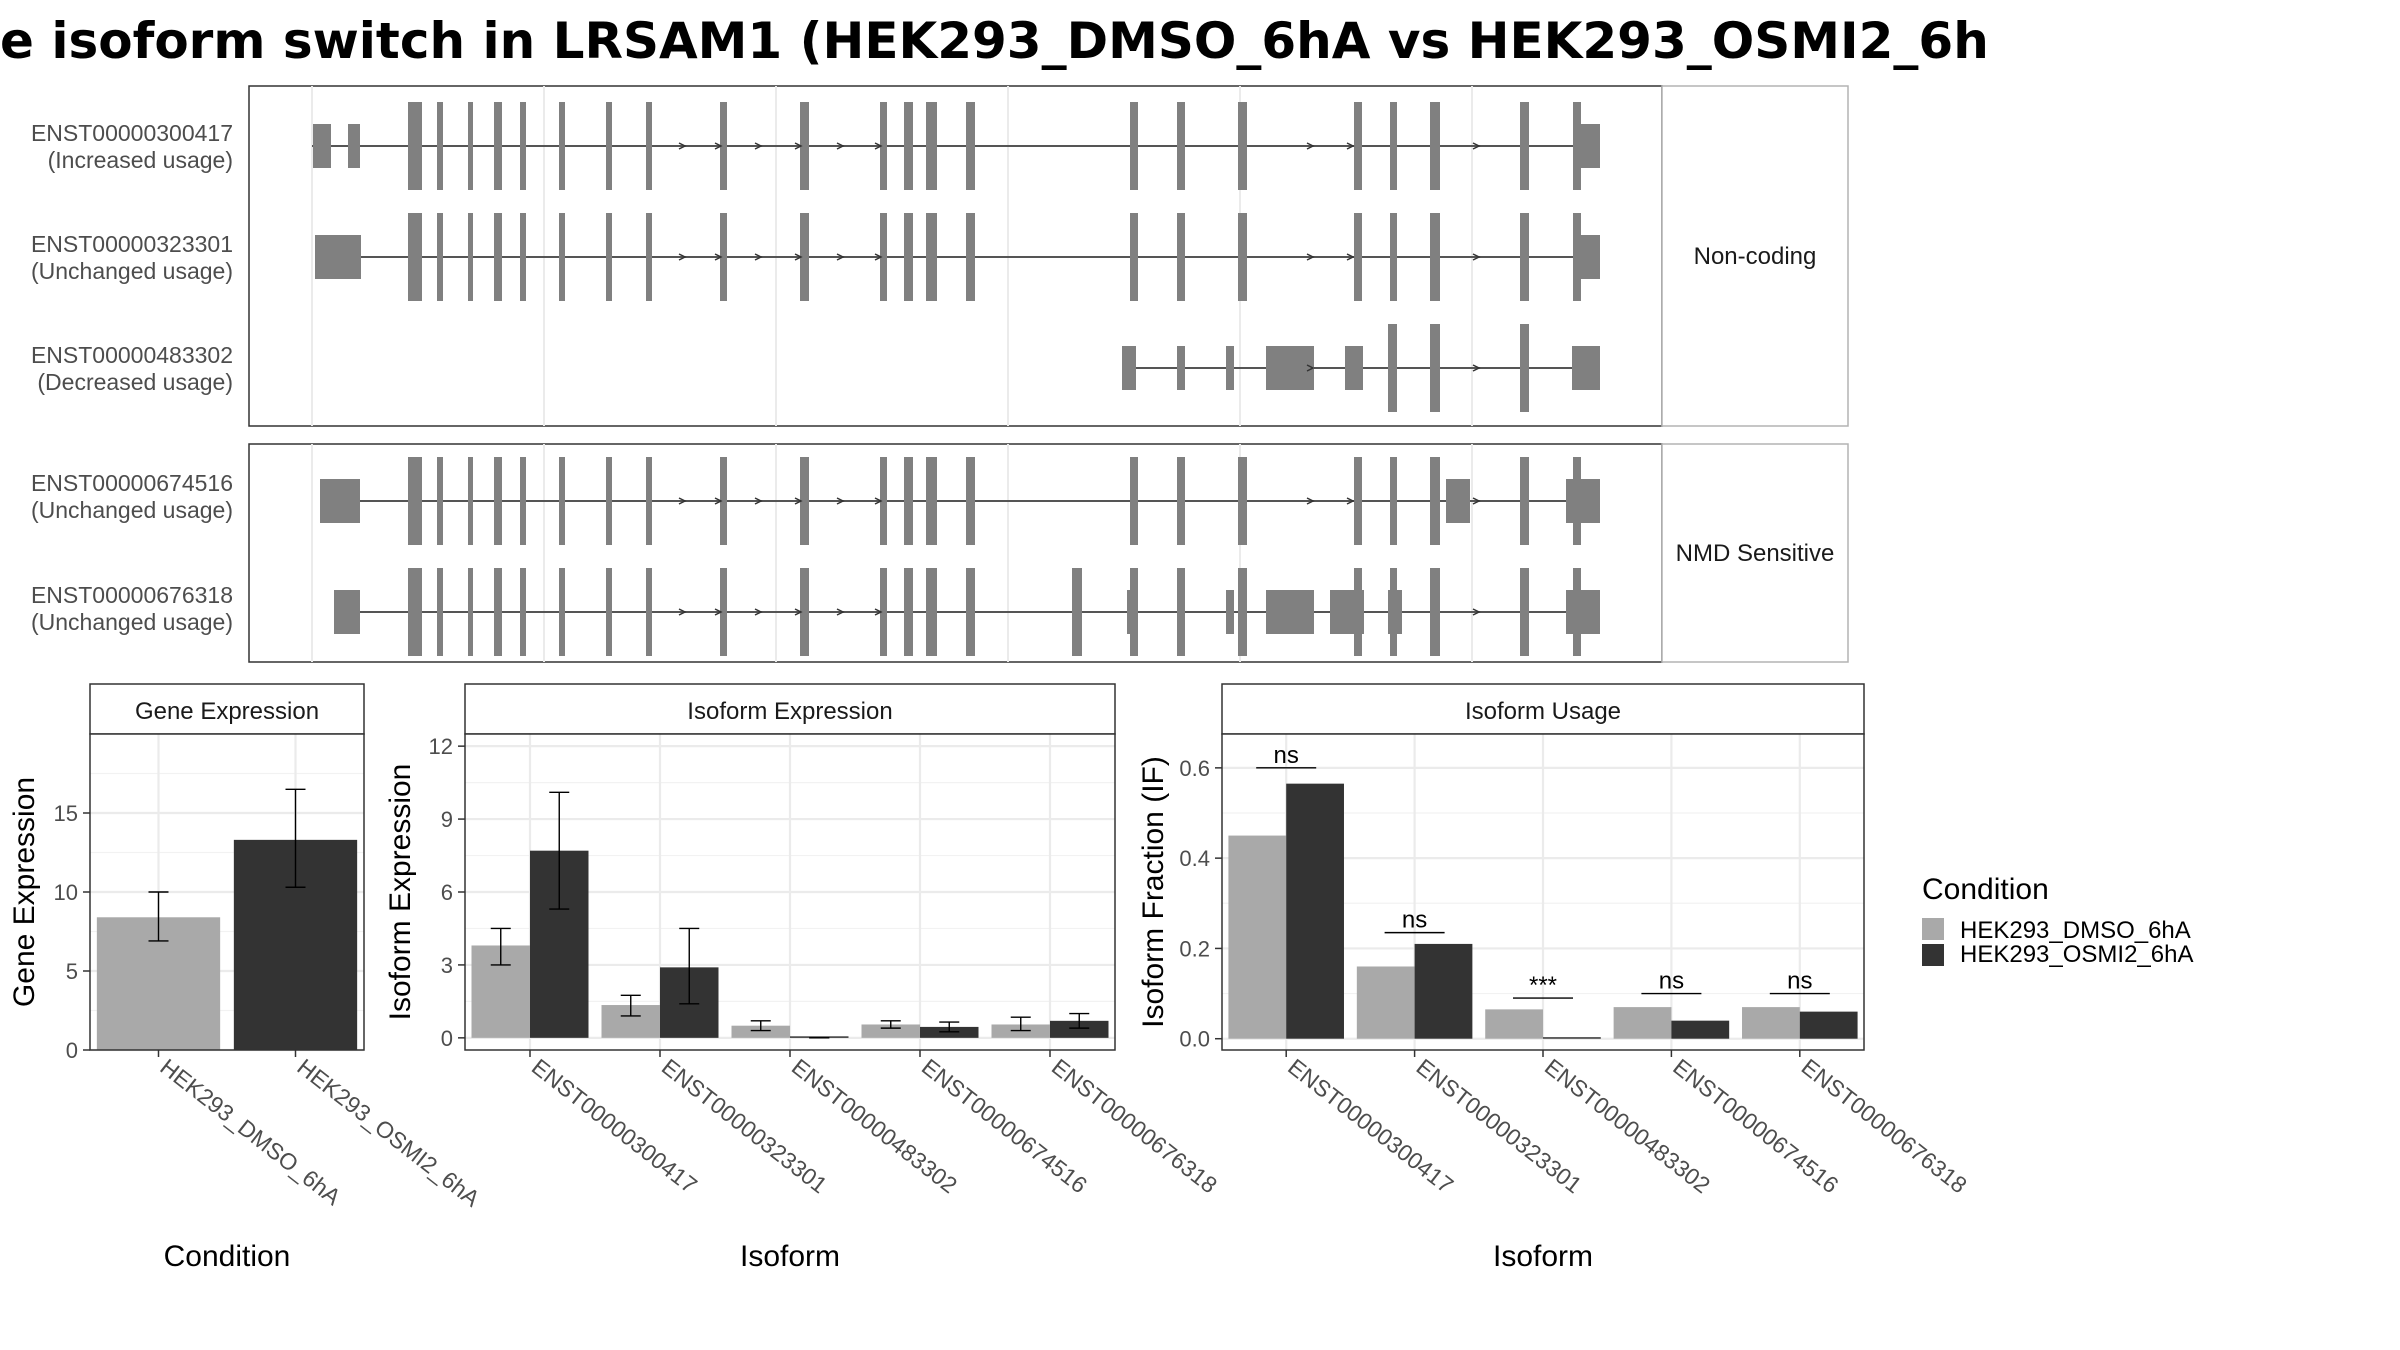 The image size is (2400, 1350). Describe the element at coordinates (789, 711) in the screenshot. I see `facet-title: Isoform Expression` at that location.